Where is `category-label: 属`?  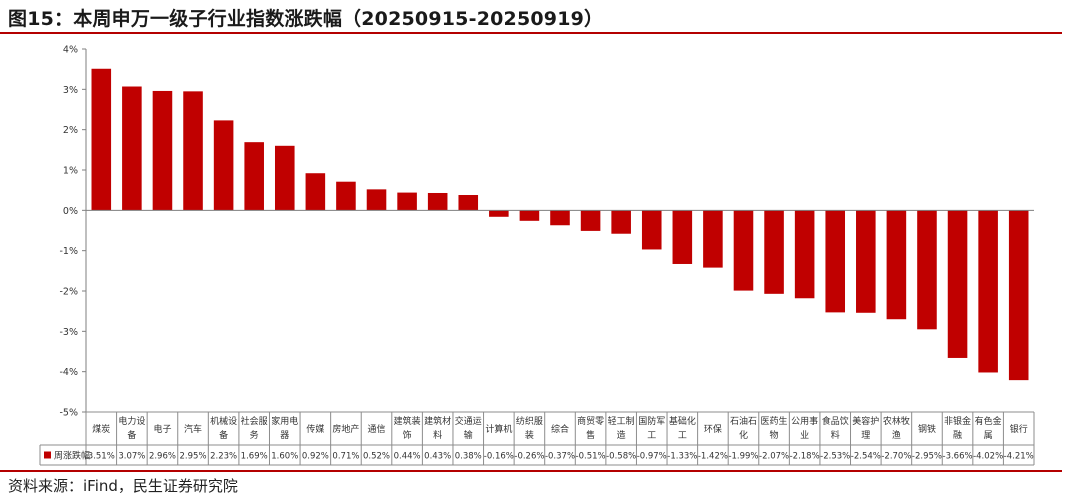
category-label: 属 is located at coordinates (988, 435).